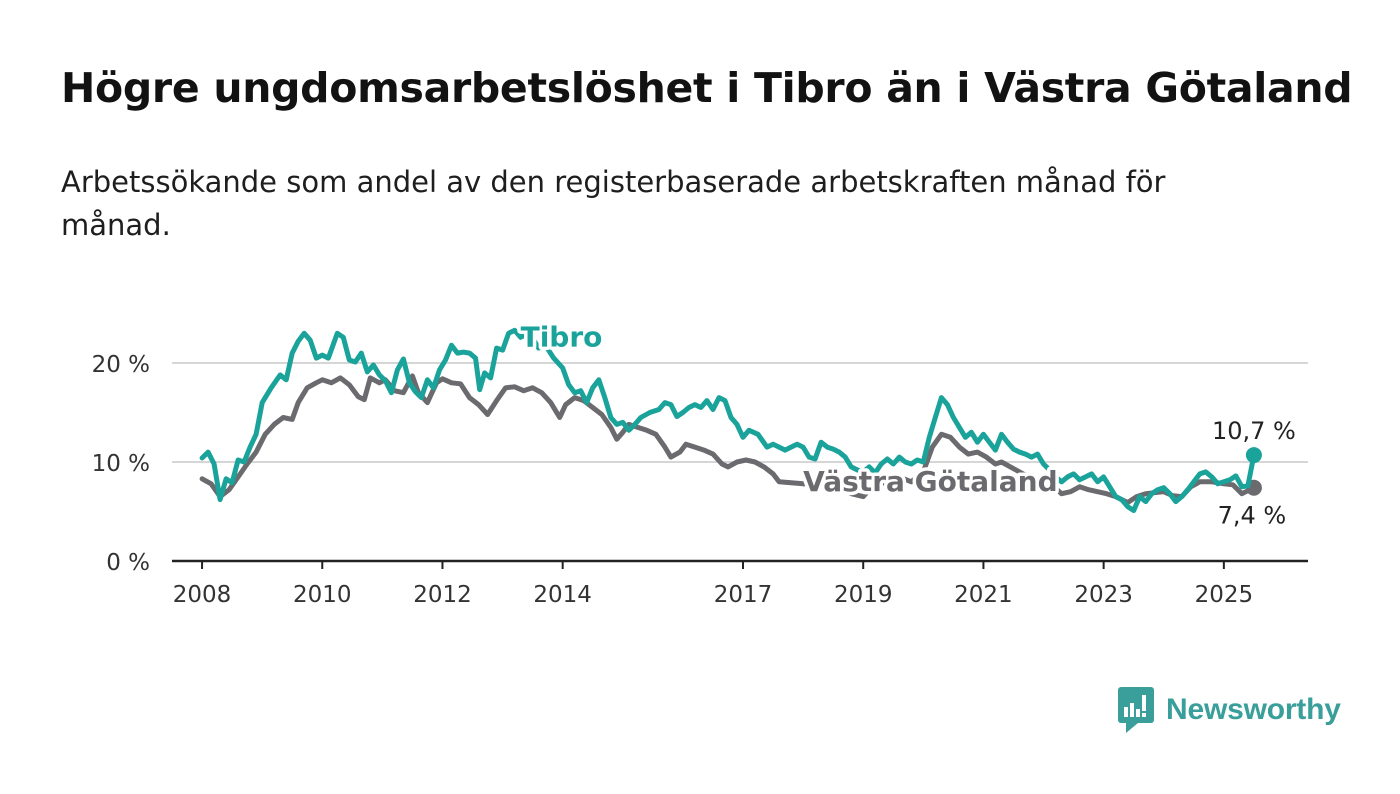  Describe the element at coordinates (442, 595) in the screenshot. I see `x-tick-label: 2012` at that location.